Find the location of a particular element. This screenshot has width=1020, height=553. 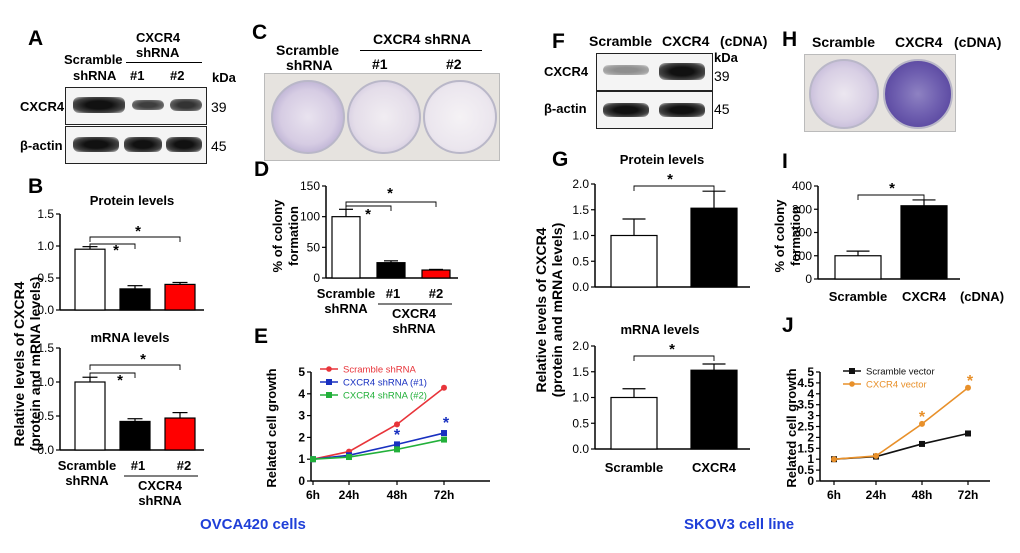

panel-a-blot-cxcr4 is located at coordinates (136, 106).